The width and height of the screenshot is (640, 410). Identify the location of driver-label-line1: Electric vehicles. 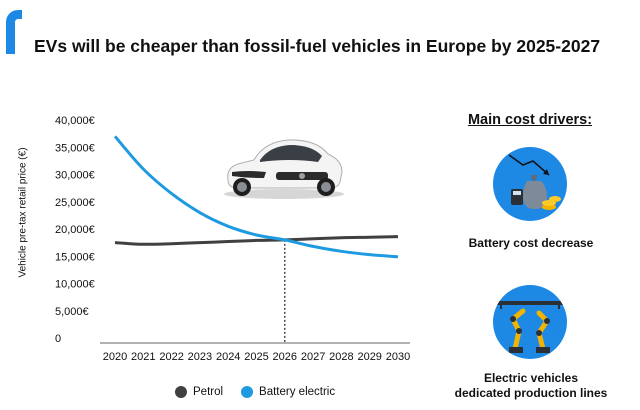
(531, 378).